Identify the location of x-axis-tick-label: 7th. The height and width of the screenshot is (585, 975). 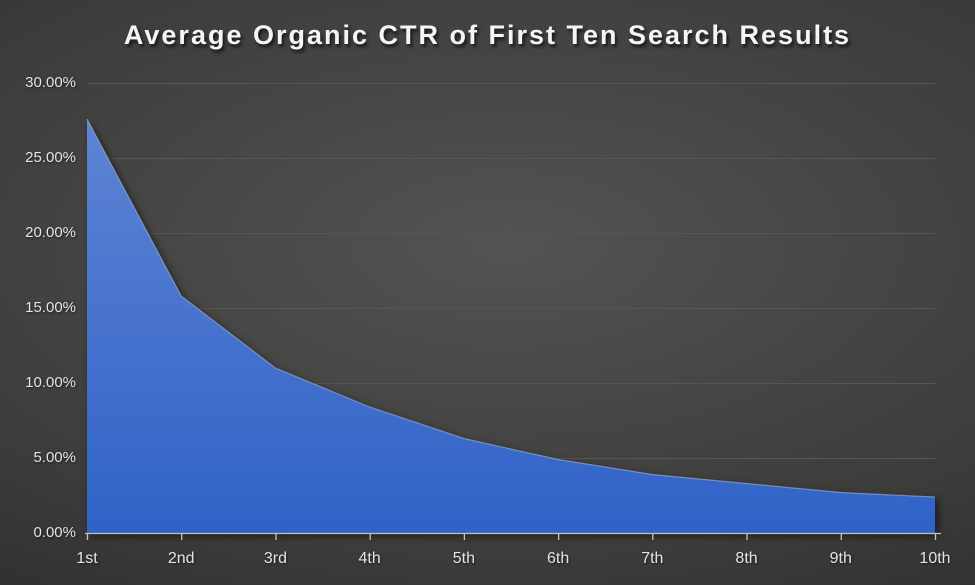
(652, 558).